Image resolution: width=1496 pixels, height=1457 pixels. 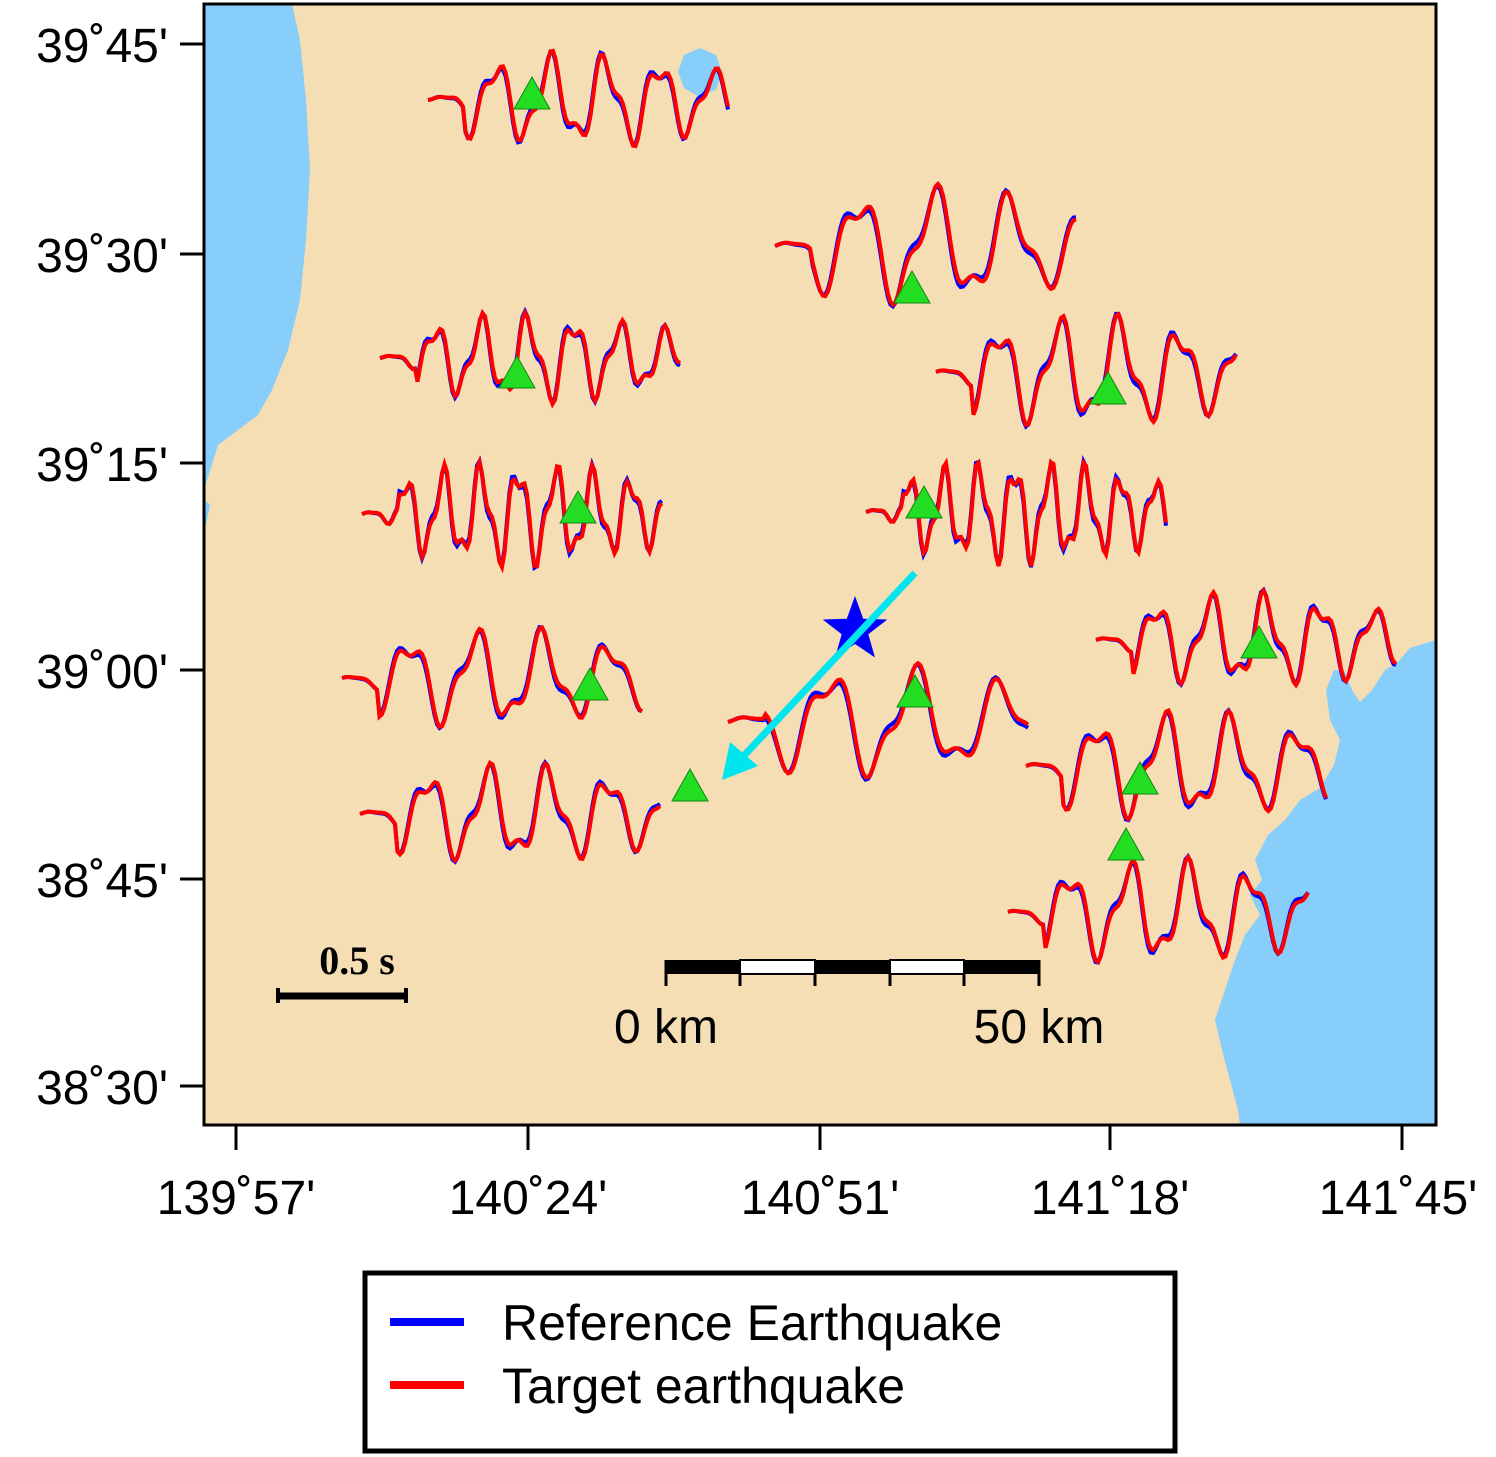 I want to click on time-scale-bar: 0.5 s, so click(x=342, y=970).